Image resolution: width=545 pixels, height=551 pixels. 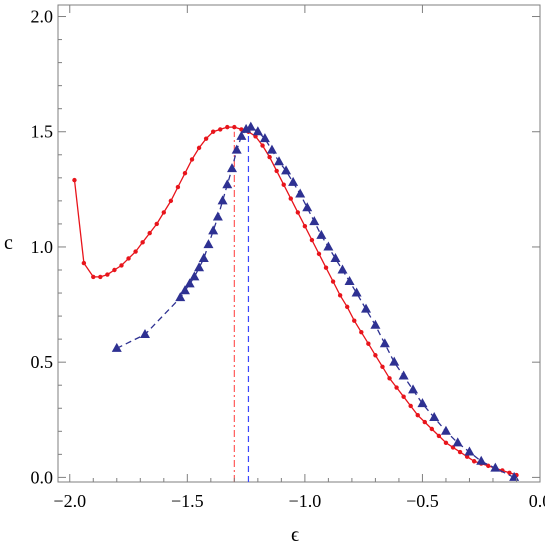 I want to click on x-tick-label: −1.5, so click(x=187, y=501).